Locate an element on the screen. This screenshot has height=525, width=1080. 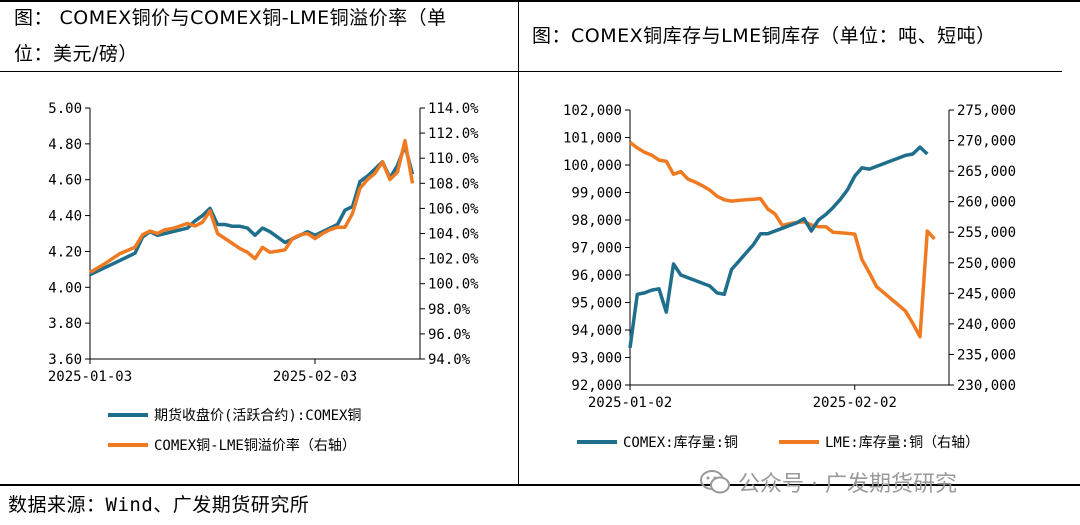
left-y-tick-label: 97,000 is located at coordinates (596, 249).